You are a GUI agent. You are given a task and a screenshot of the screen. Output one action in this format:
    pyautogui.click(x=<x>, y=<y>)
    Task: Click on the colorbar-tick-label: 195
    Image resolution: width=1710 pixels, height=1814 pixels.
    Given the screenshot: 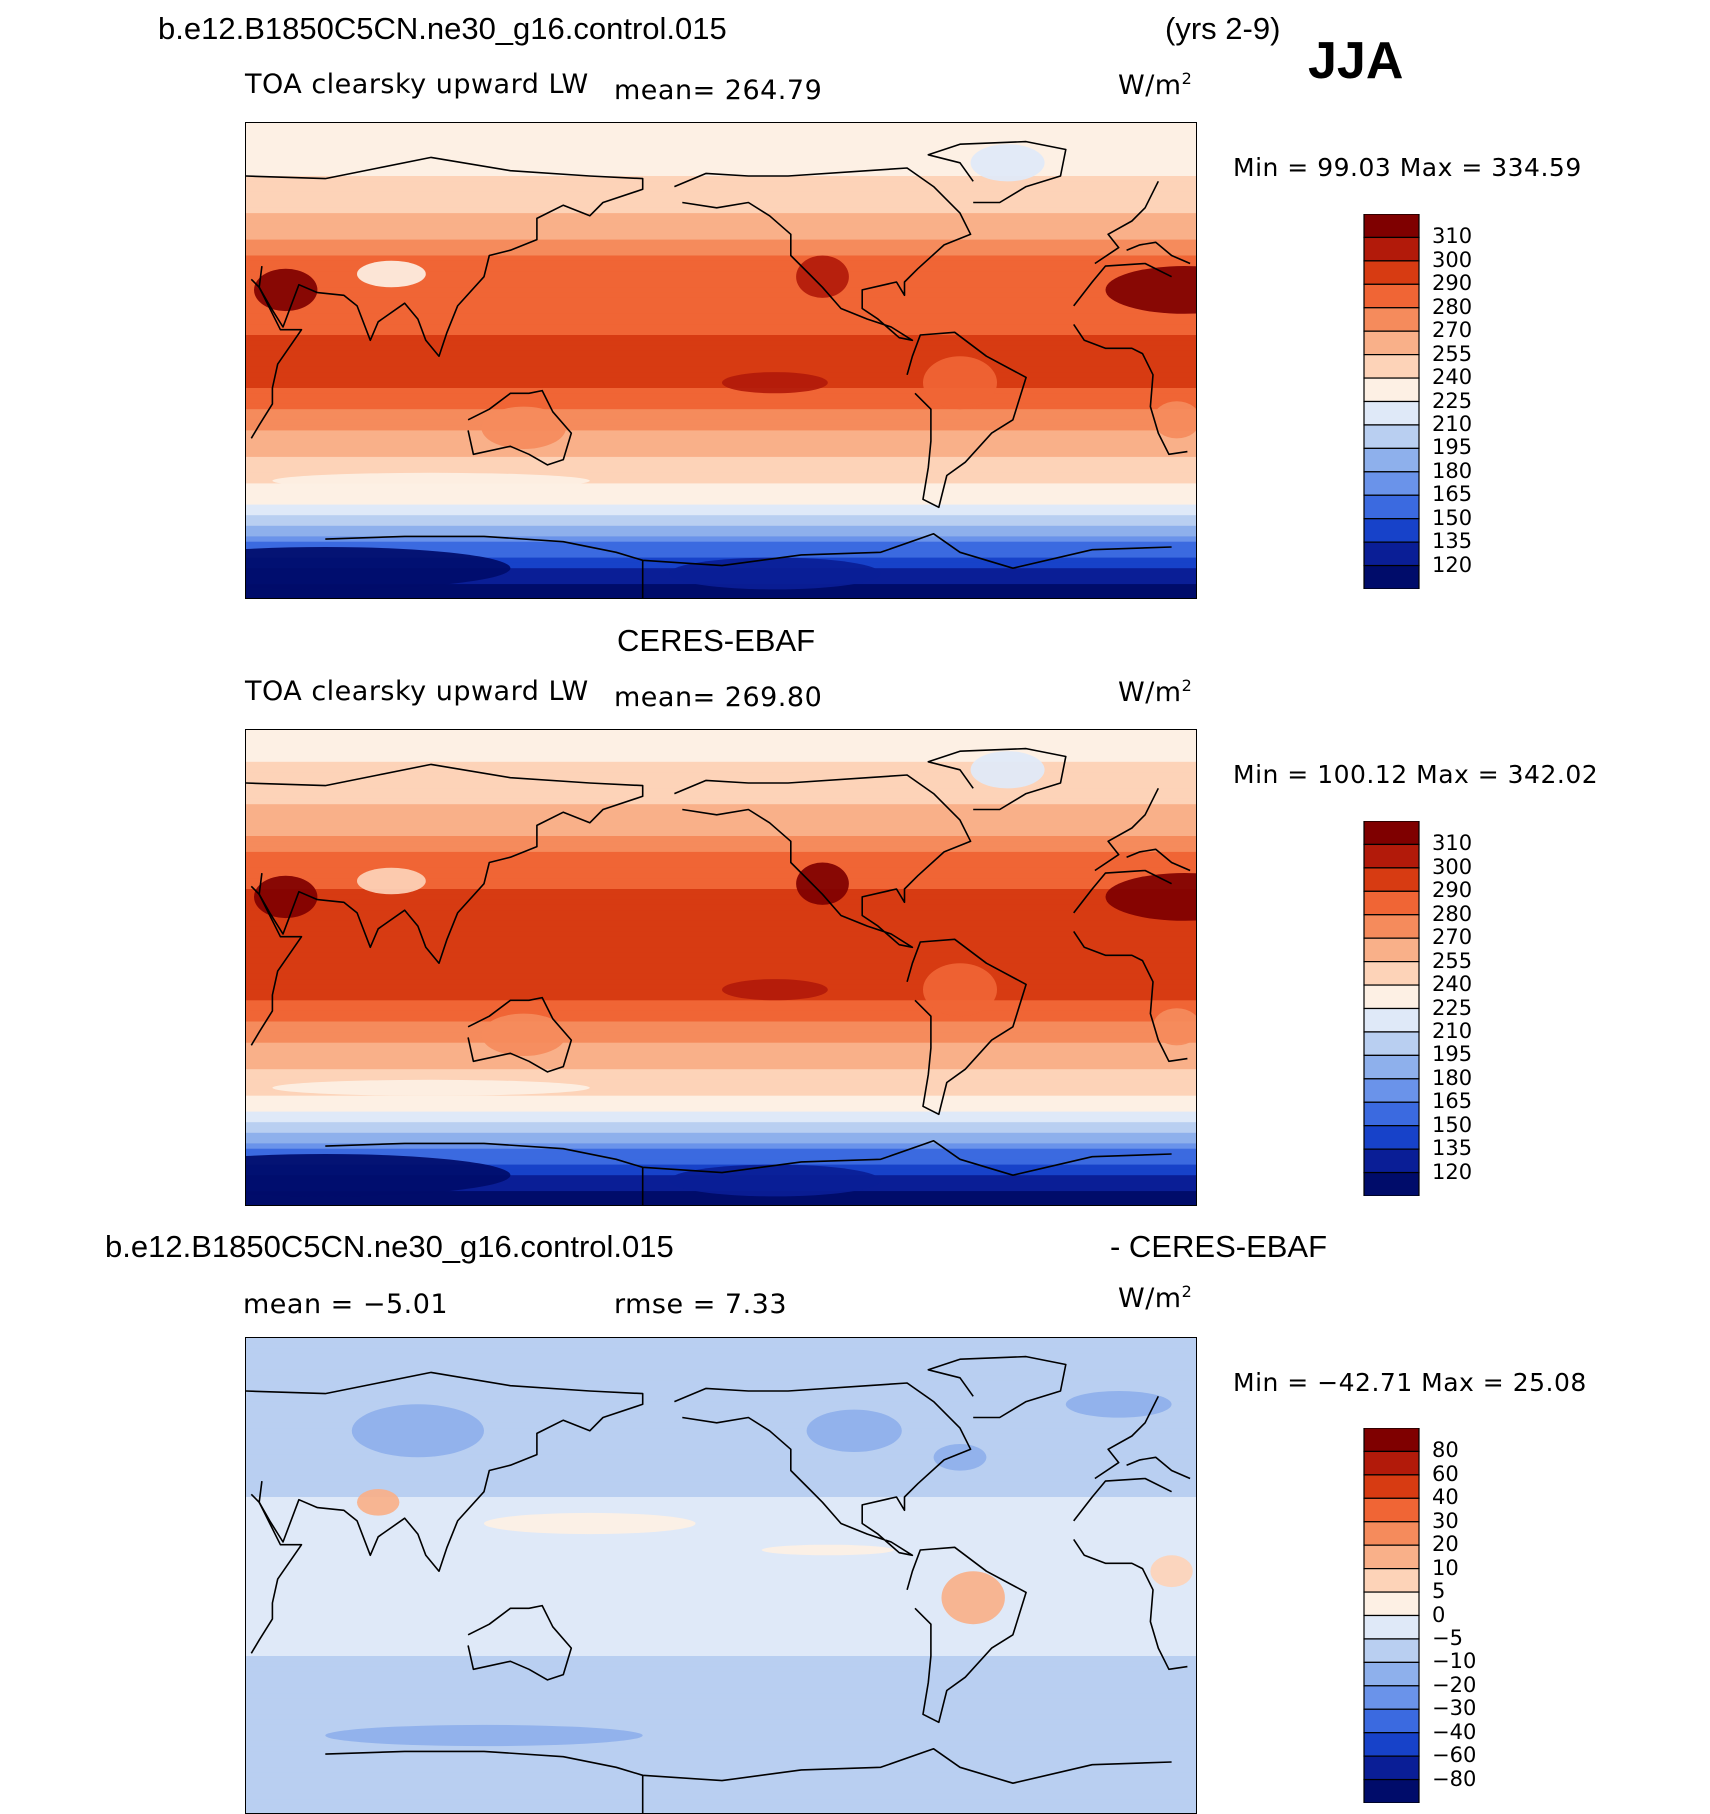 What is the action you would take?
    pyautogui.click(x=1452, y=1054)
    